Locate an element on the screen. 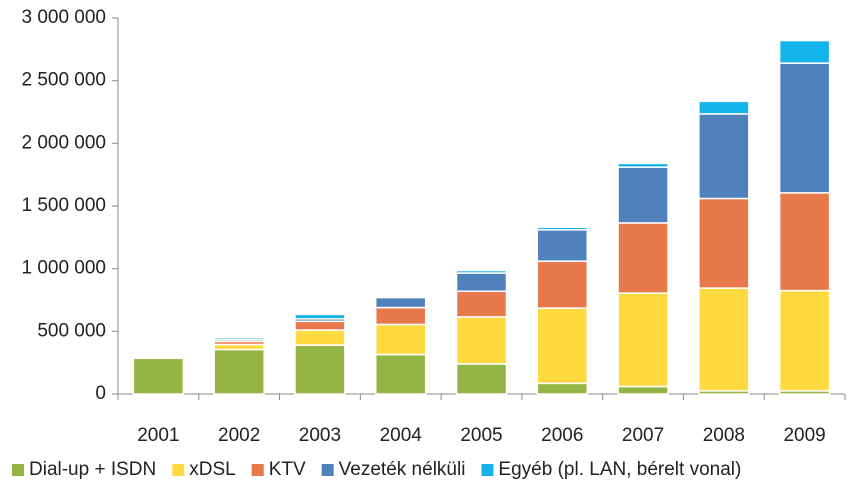 The image size is (854, 490). y-tick-label: 2 000 000 is located at coordinates (63, 142).